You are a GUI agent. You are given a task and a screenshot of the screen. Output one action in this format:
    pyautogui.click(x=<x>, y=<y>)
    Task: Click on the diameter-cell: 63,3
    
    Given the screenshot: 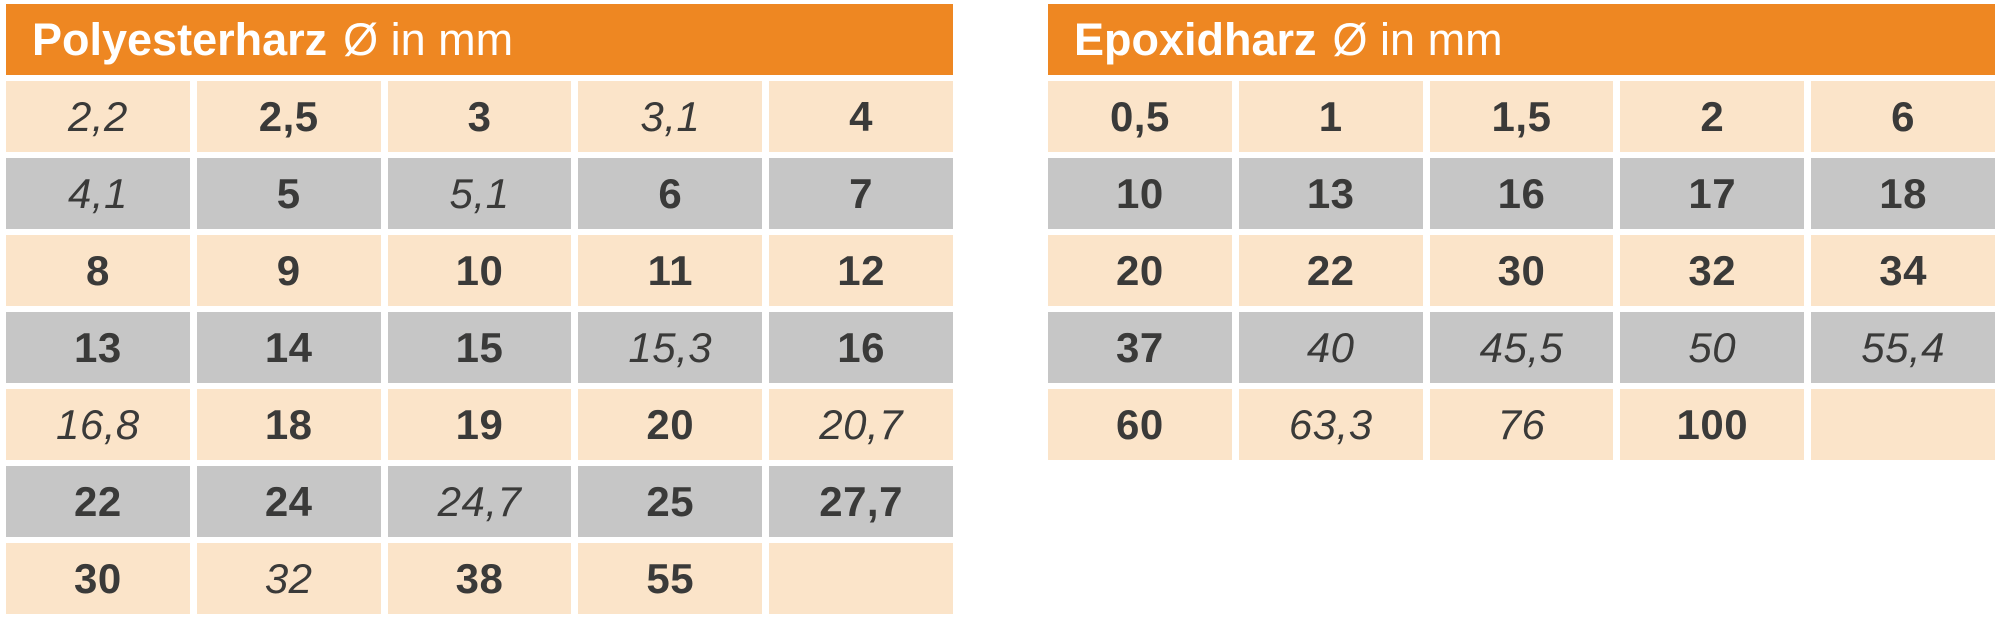 What is the action you would take?
    pyautogui.click(x=1330, y=424)
    